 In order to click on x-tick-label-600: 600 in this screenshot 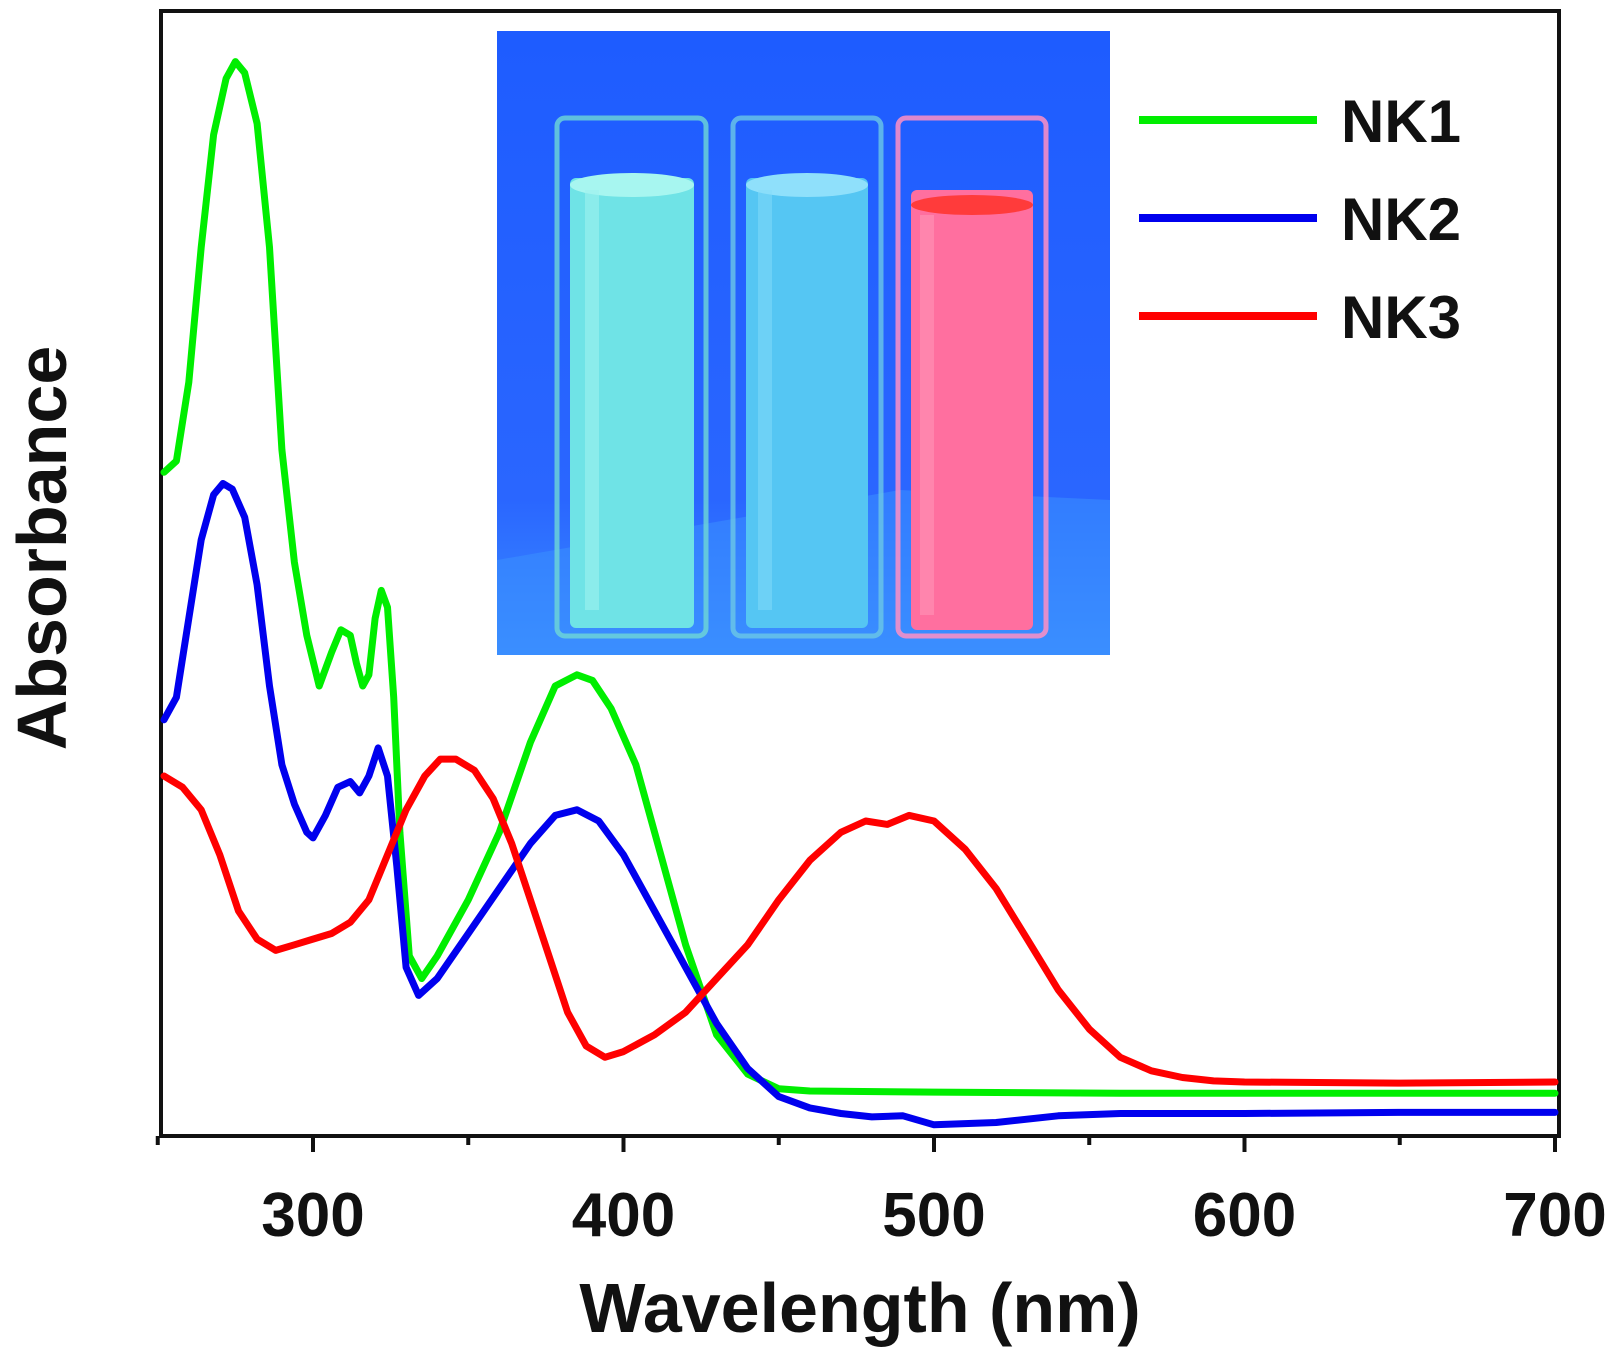, I will do `click(1244, 1215)`.